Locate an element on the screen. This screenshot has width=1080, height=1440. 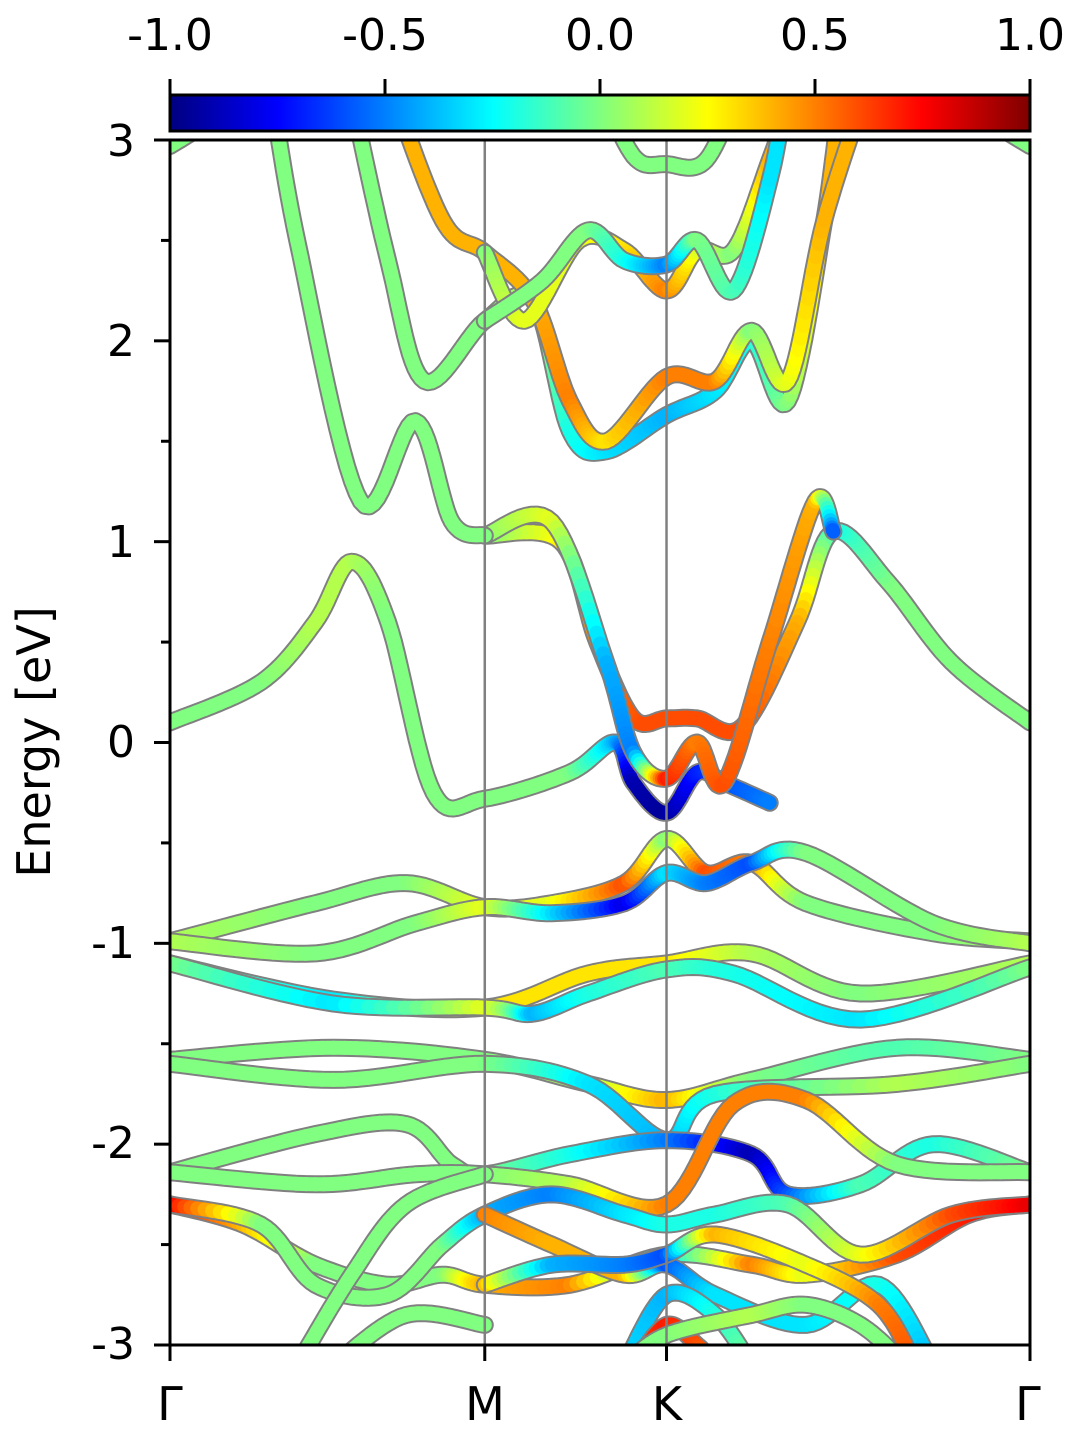
y-tick-label: 1 is located at coordinates (121, 542).